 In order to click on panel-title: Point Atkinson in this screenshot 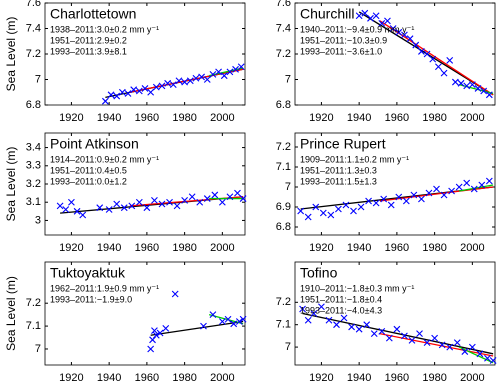, I will do `click(94, 144)`.